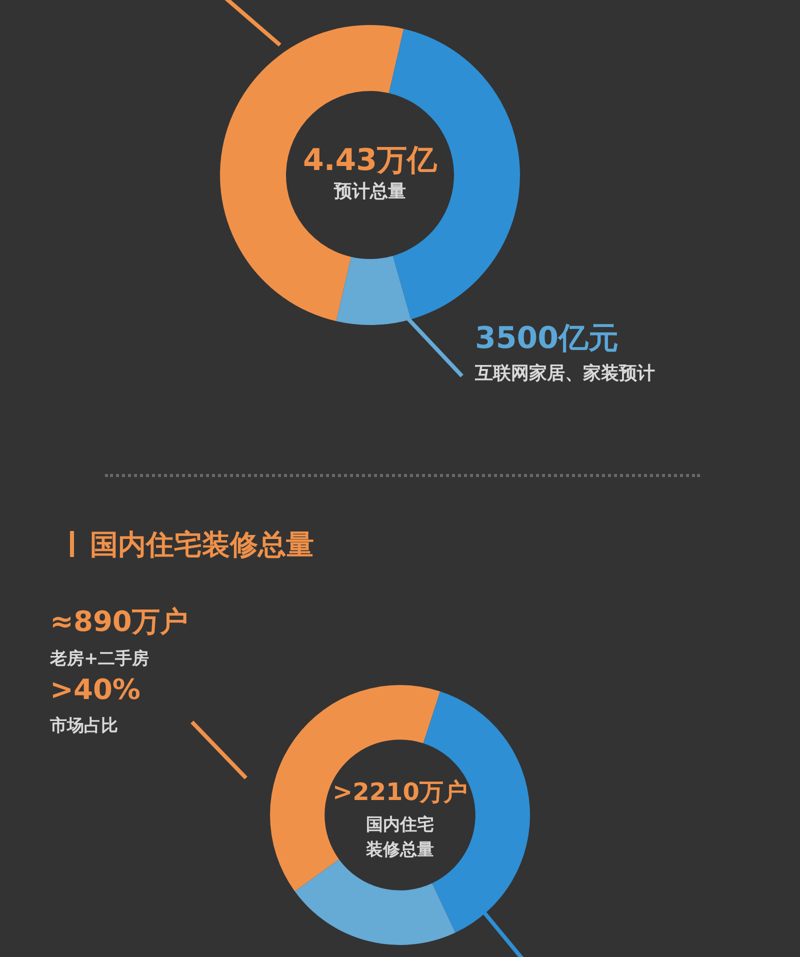 This screenshot has width=800, height=957. I want to click on text: 预计总量, so click(370, 192).